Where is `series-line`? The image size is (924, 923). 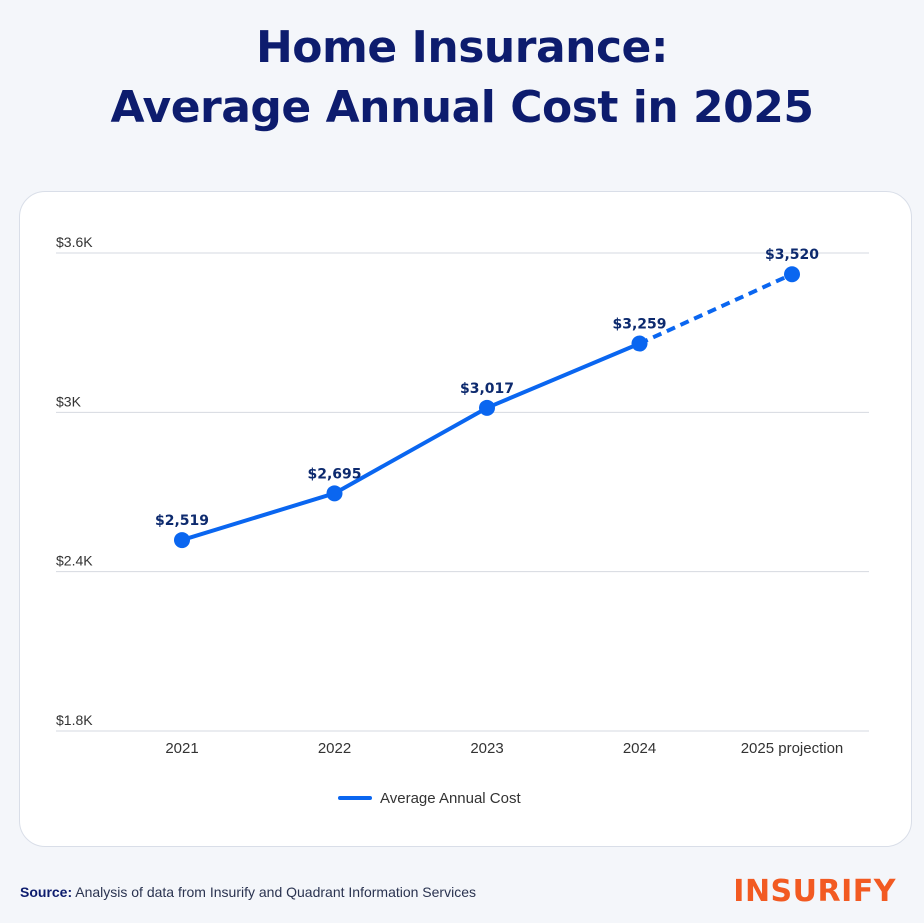 series-line is located at coordinates (411, 442).